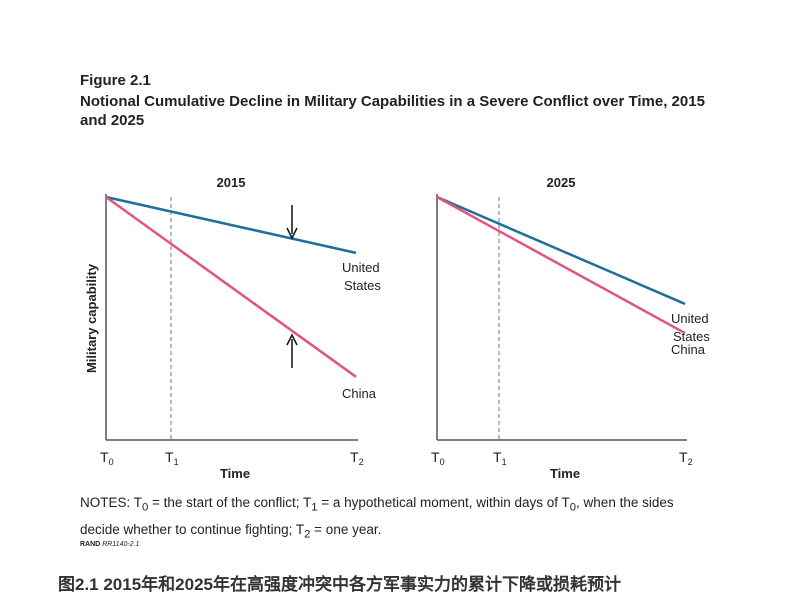 The width and height of the screenshot is (800, 600). I want to click on source-id: RR1140-2.1, so click(121, 544).